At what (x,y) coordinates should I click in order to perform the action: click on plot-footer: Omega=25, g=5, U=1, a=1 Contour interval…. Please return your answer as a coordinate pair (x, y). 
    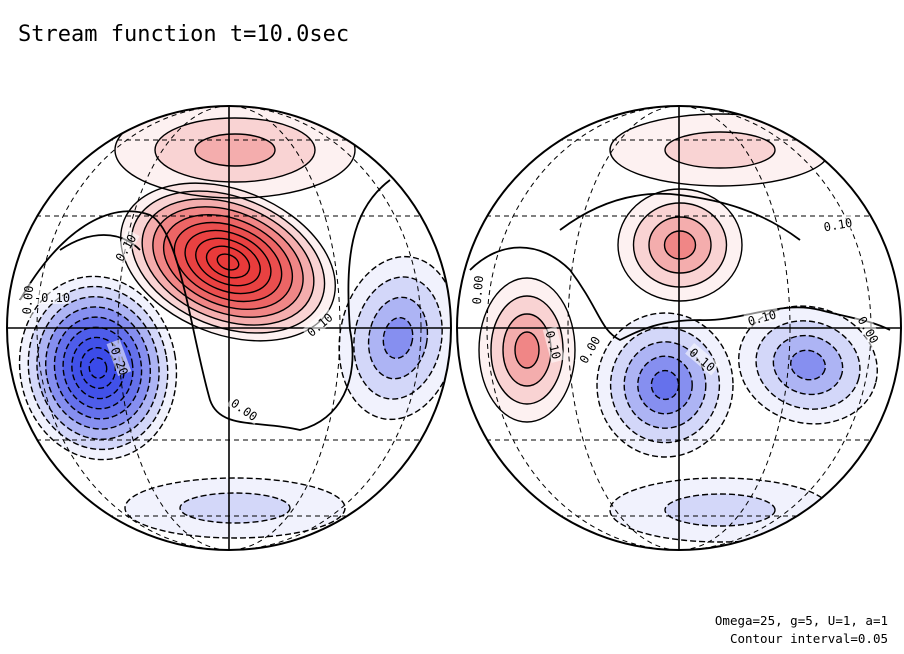
    Looking at the image, I should click on (801, 630).